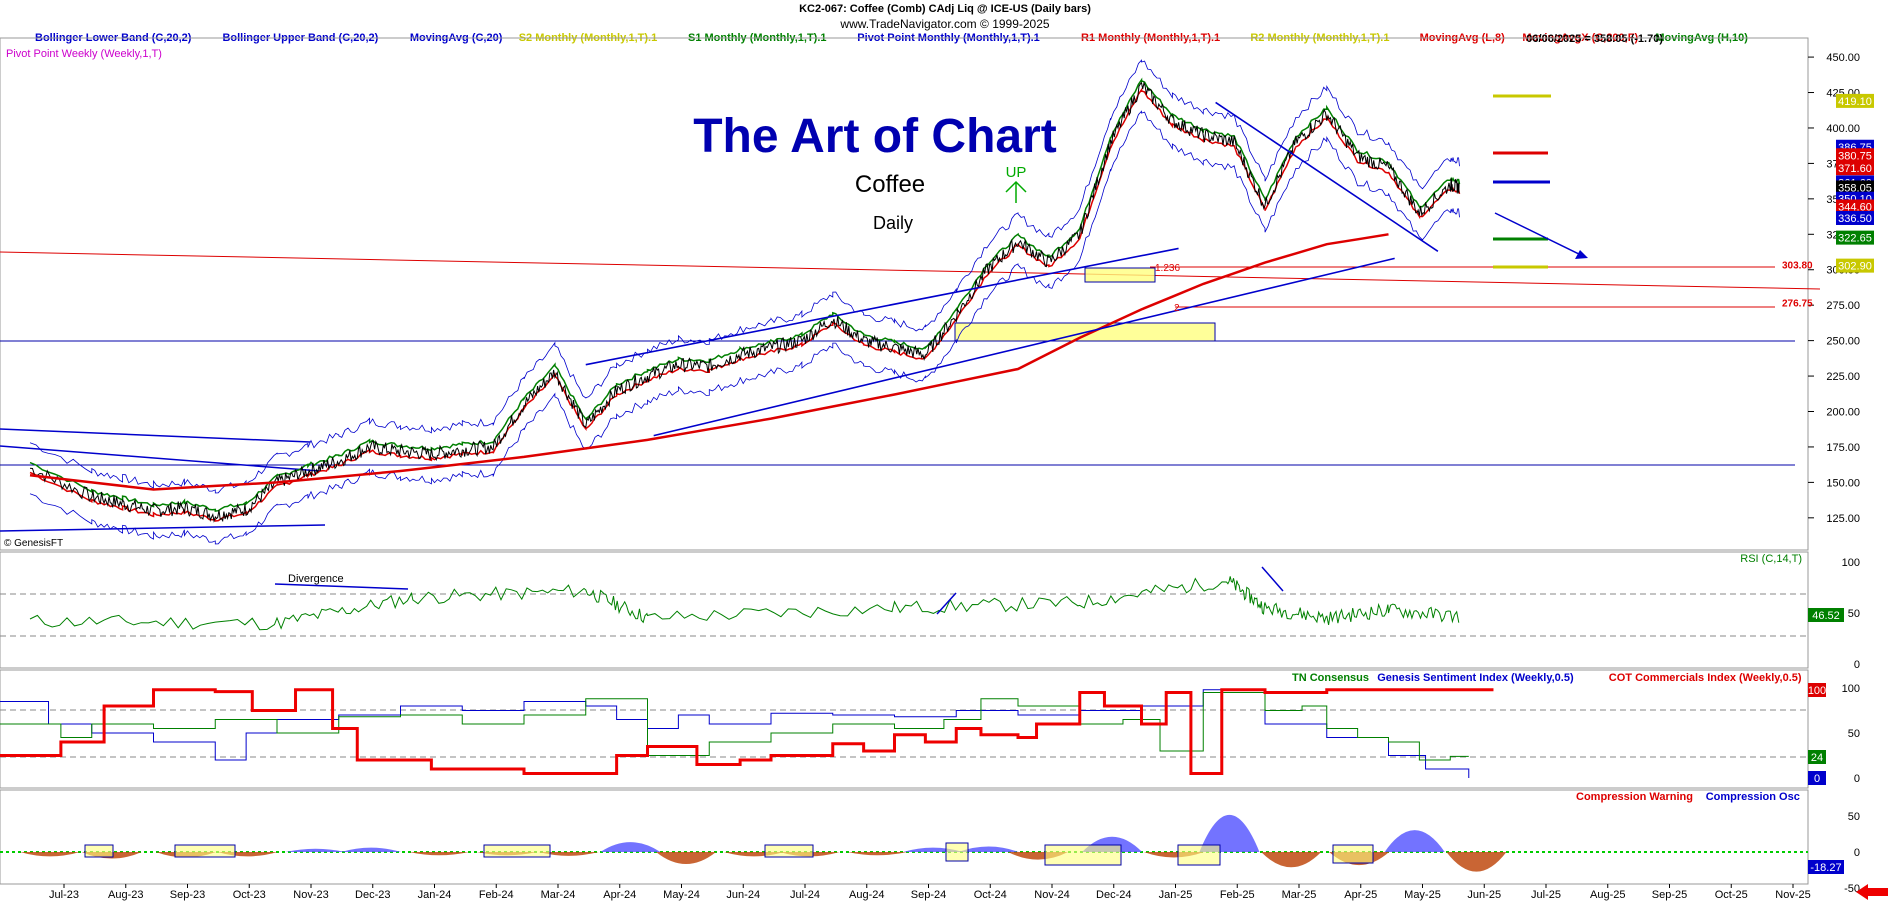  I want to click on compression-legend: Compression Warning Compression Osc, so click(1688, 797).